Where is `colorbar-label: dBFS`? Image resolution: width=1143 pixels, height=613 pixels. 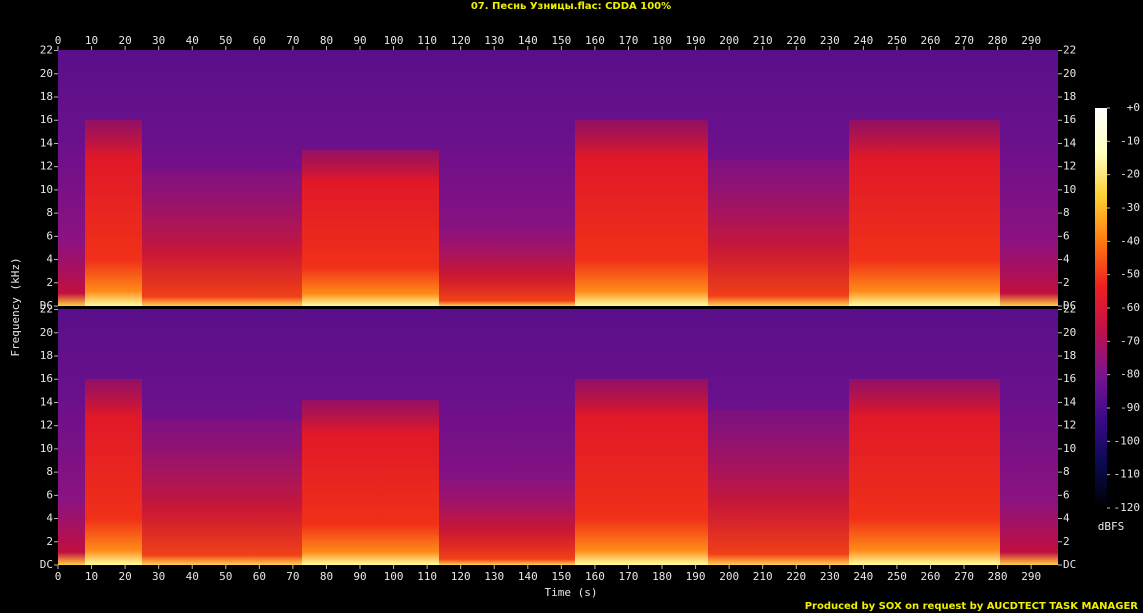
colorbar-label: dBFS is located at coordinates (1111, 526).